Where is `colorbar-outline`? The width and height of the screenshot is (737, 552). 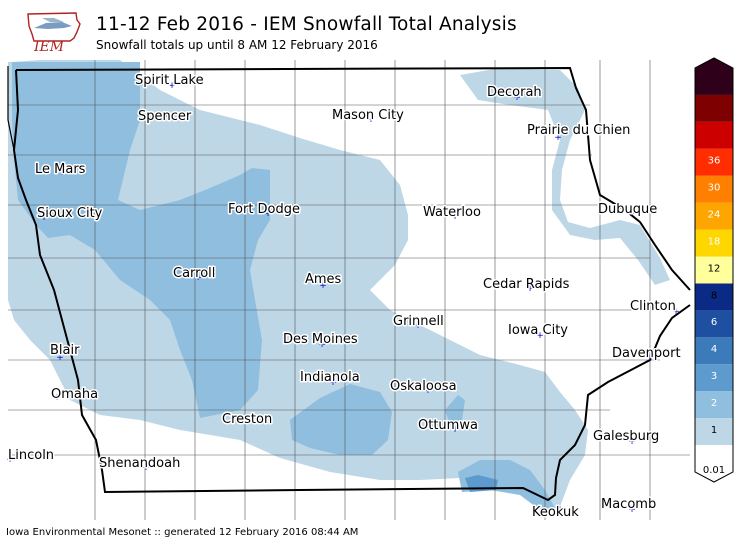
colorbar-outline is located at coordinates (714, 270).